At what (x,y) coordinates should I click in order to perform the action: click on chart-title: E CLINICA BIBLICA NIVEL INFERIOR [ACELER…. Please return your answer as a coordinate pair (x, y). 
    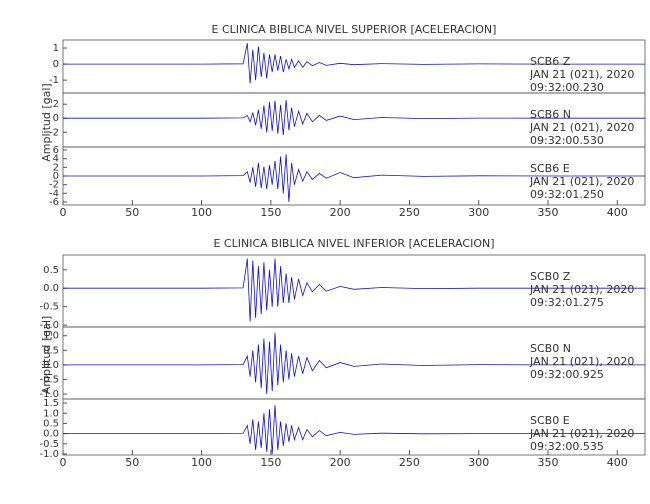
    Looking at the image, I should click on (353, 243).